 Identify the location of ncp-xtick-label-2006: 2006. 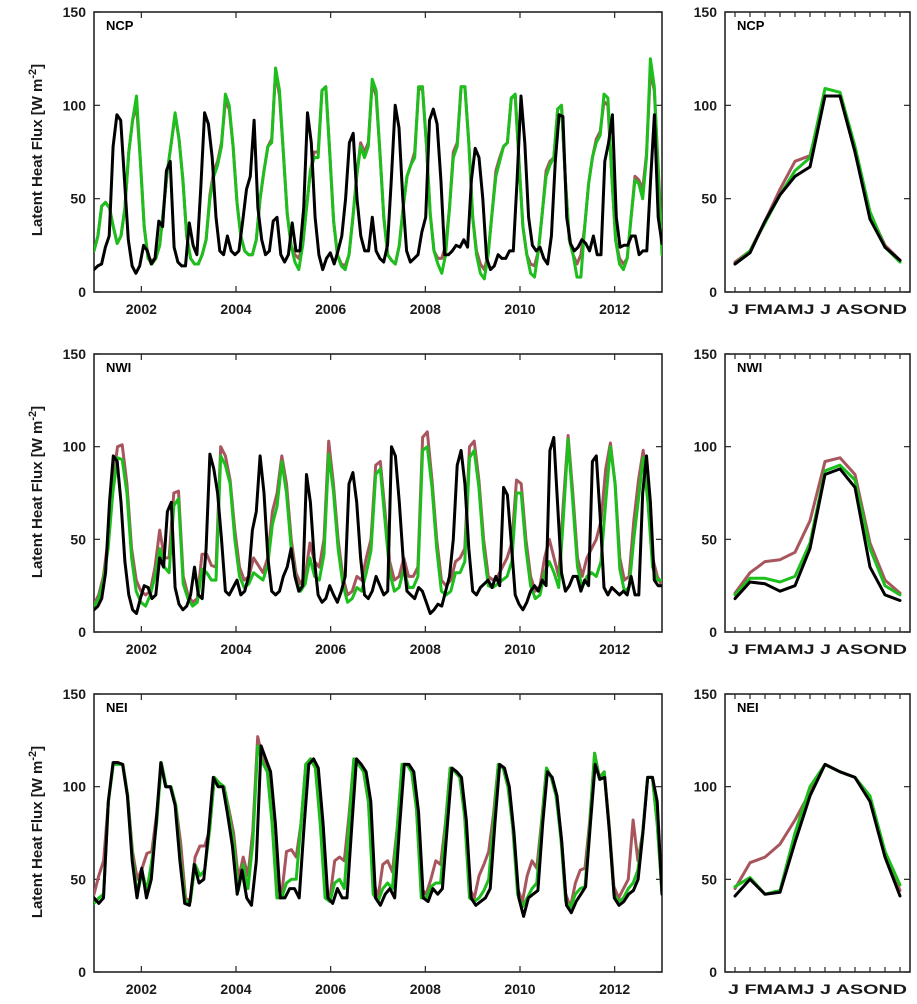
(330, 309).